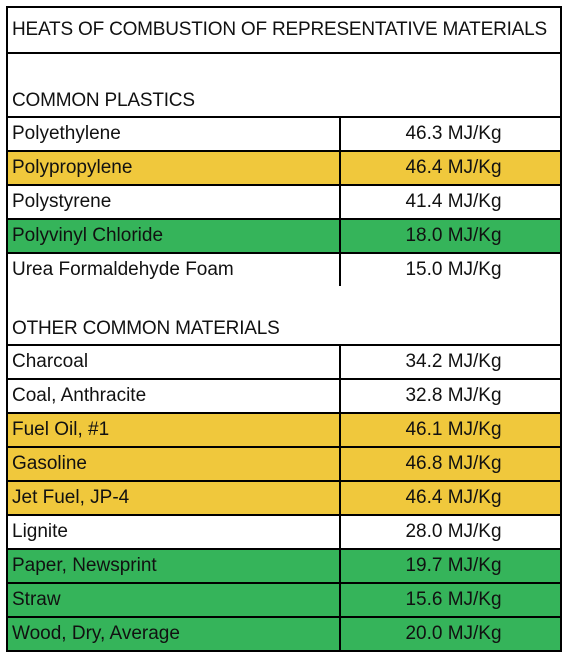  What do you see at coordinates (453, 565) in the screenshot?
I see `heat-value: 19.7 MJ/Kg` at bounding box center [453, 565].